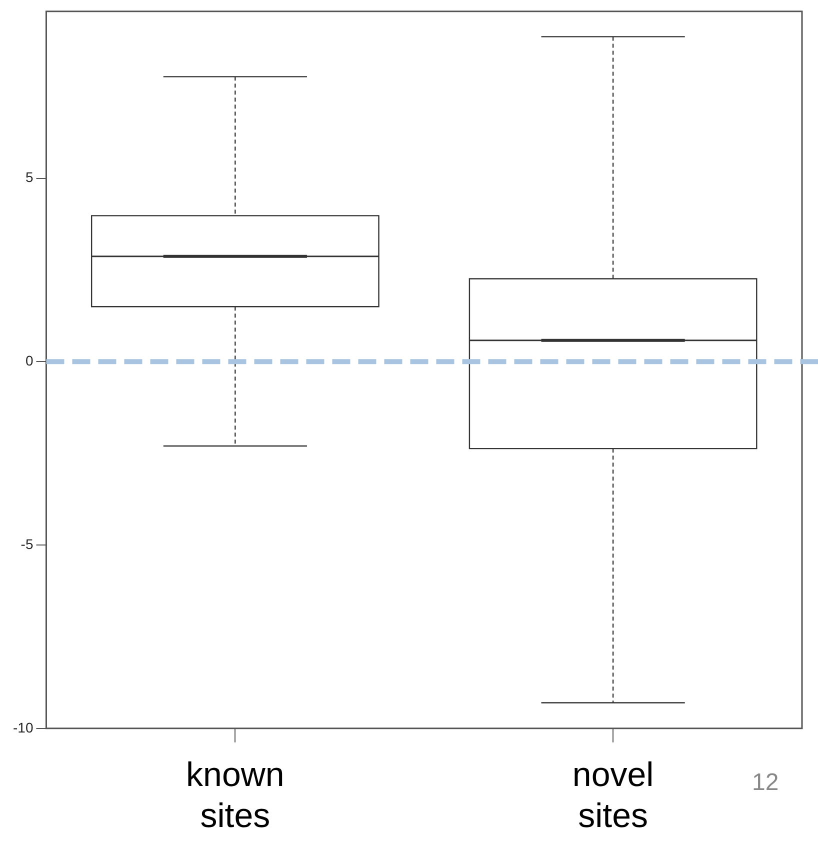 This screenshot has width=818, height=852. Describe the element at coordinates (27, 544) in the screenshot. I see `y-tick-label: -5` at that location.